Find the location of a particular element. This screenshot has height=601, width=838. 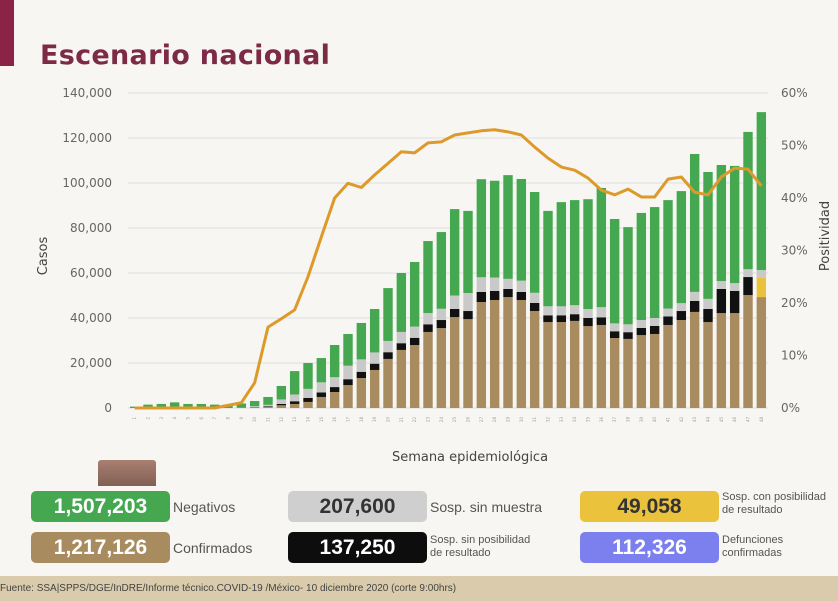

sin-muestra-label: Sosp. sin muestra is located at coordinates (486, 507).